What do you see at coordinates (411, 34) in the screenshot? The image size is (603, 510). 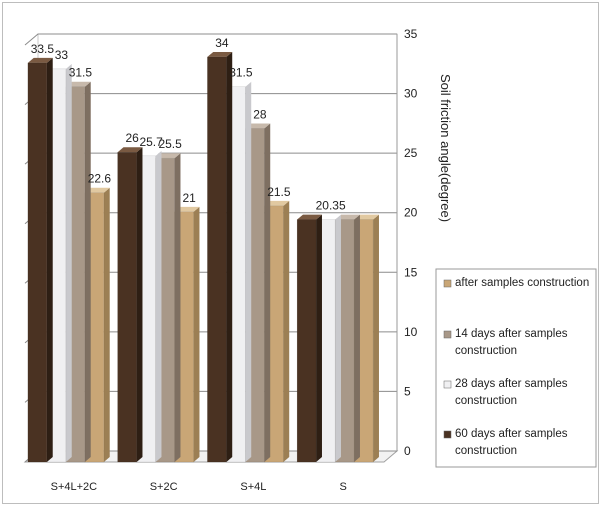 I see `y-tick-label: 35` at bounding box center [411, 34].